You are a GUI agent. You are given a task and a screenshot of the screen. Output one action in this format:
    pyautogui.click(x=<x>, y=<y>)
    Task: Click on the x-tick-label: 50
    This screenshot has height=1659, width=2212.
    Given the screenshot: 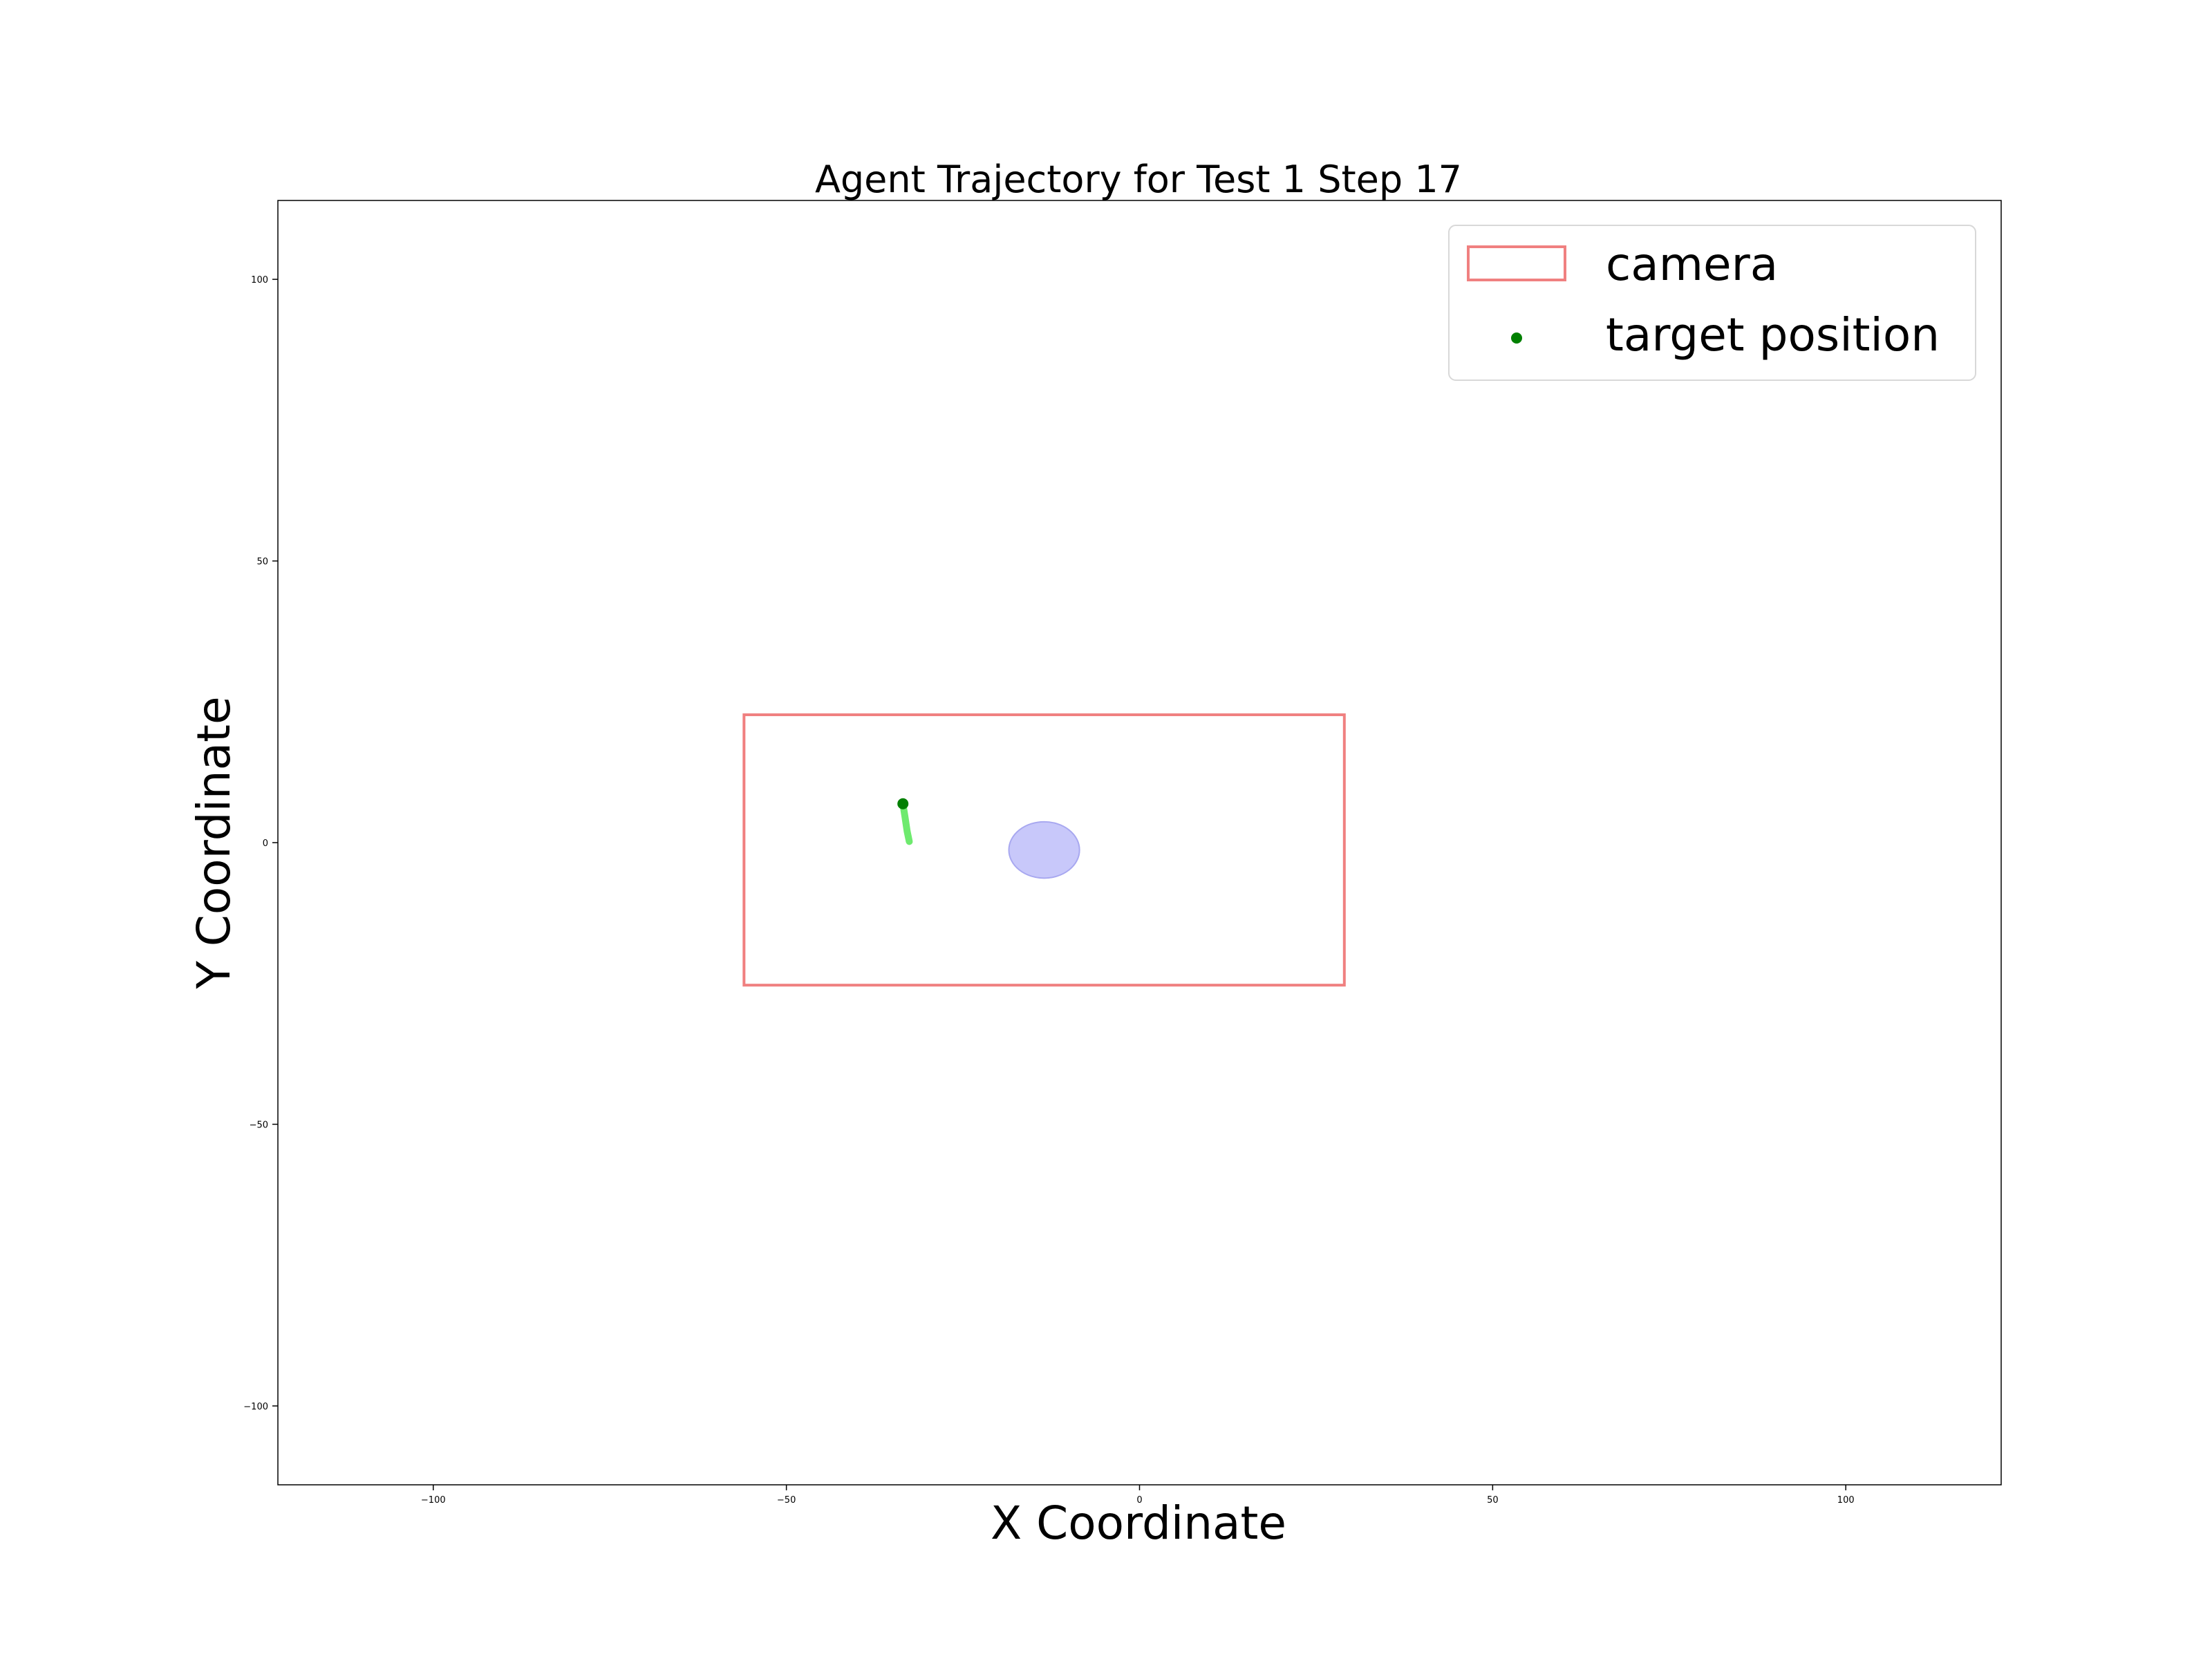 What is the action you would take?
    pyautogui.click(x=1493, y=1501)
    